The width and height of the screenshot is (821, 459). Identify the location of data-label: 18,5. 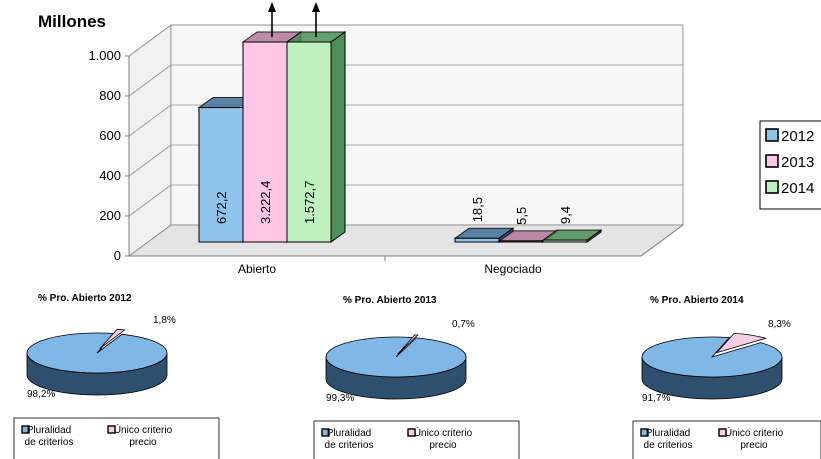
(477, 209).